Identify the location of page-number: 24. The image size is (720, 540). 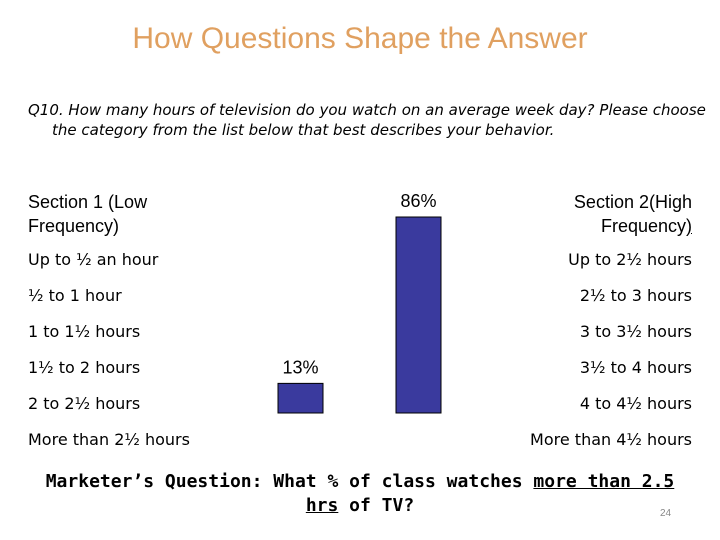
(666, 513).